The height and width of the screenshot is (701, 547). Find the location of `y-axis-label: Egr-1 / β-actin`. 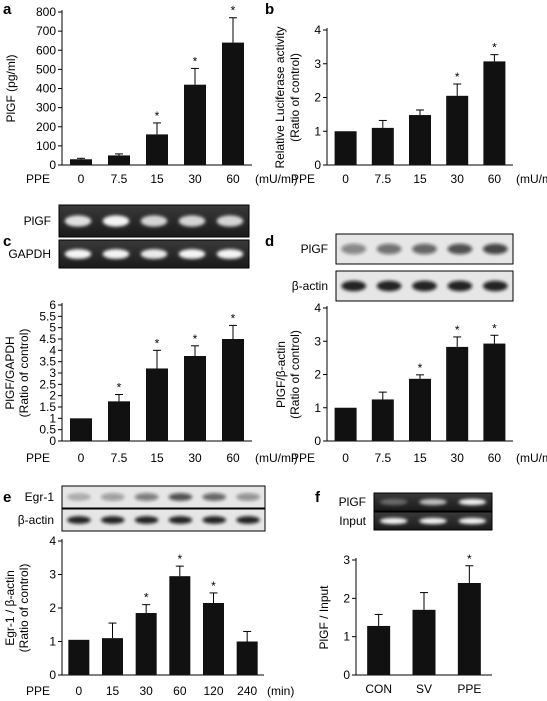

y-axis-label: Egr-1 / β-actin is located at coordinates (10, 608).